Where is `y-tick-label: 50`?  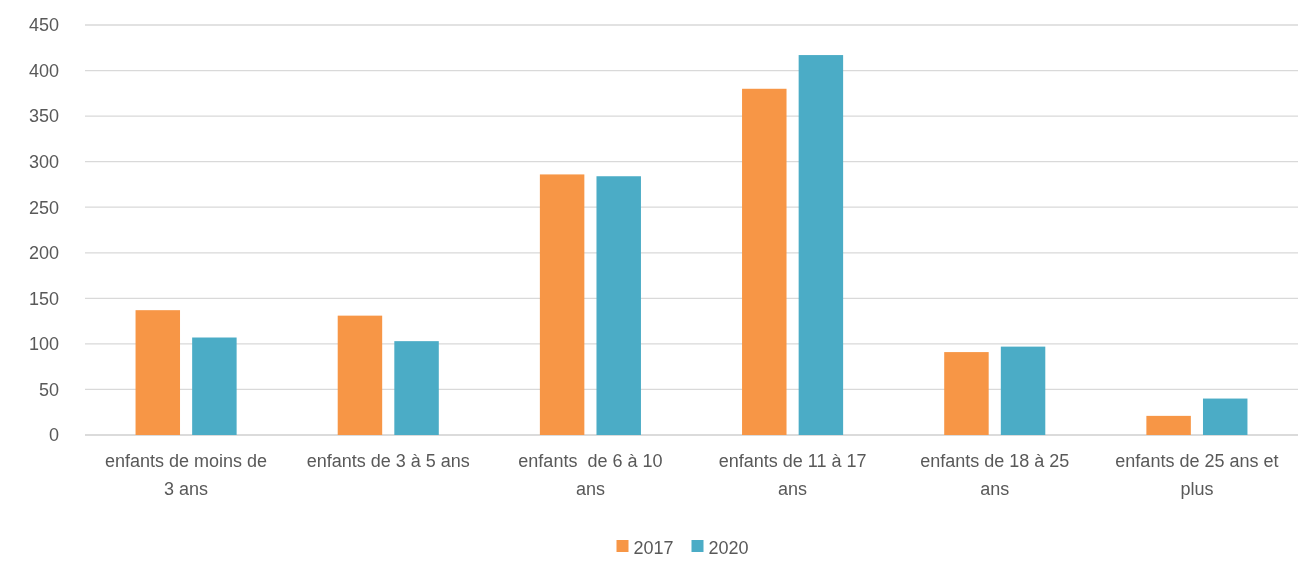 y-tick-label: 50 is located at coordinates (48, 389).